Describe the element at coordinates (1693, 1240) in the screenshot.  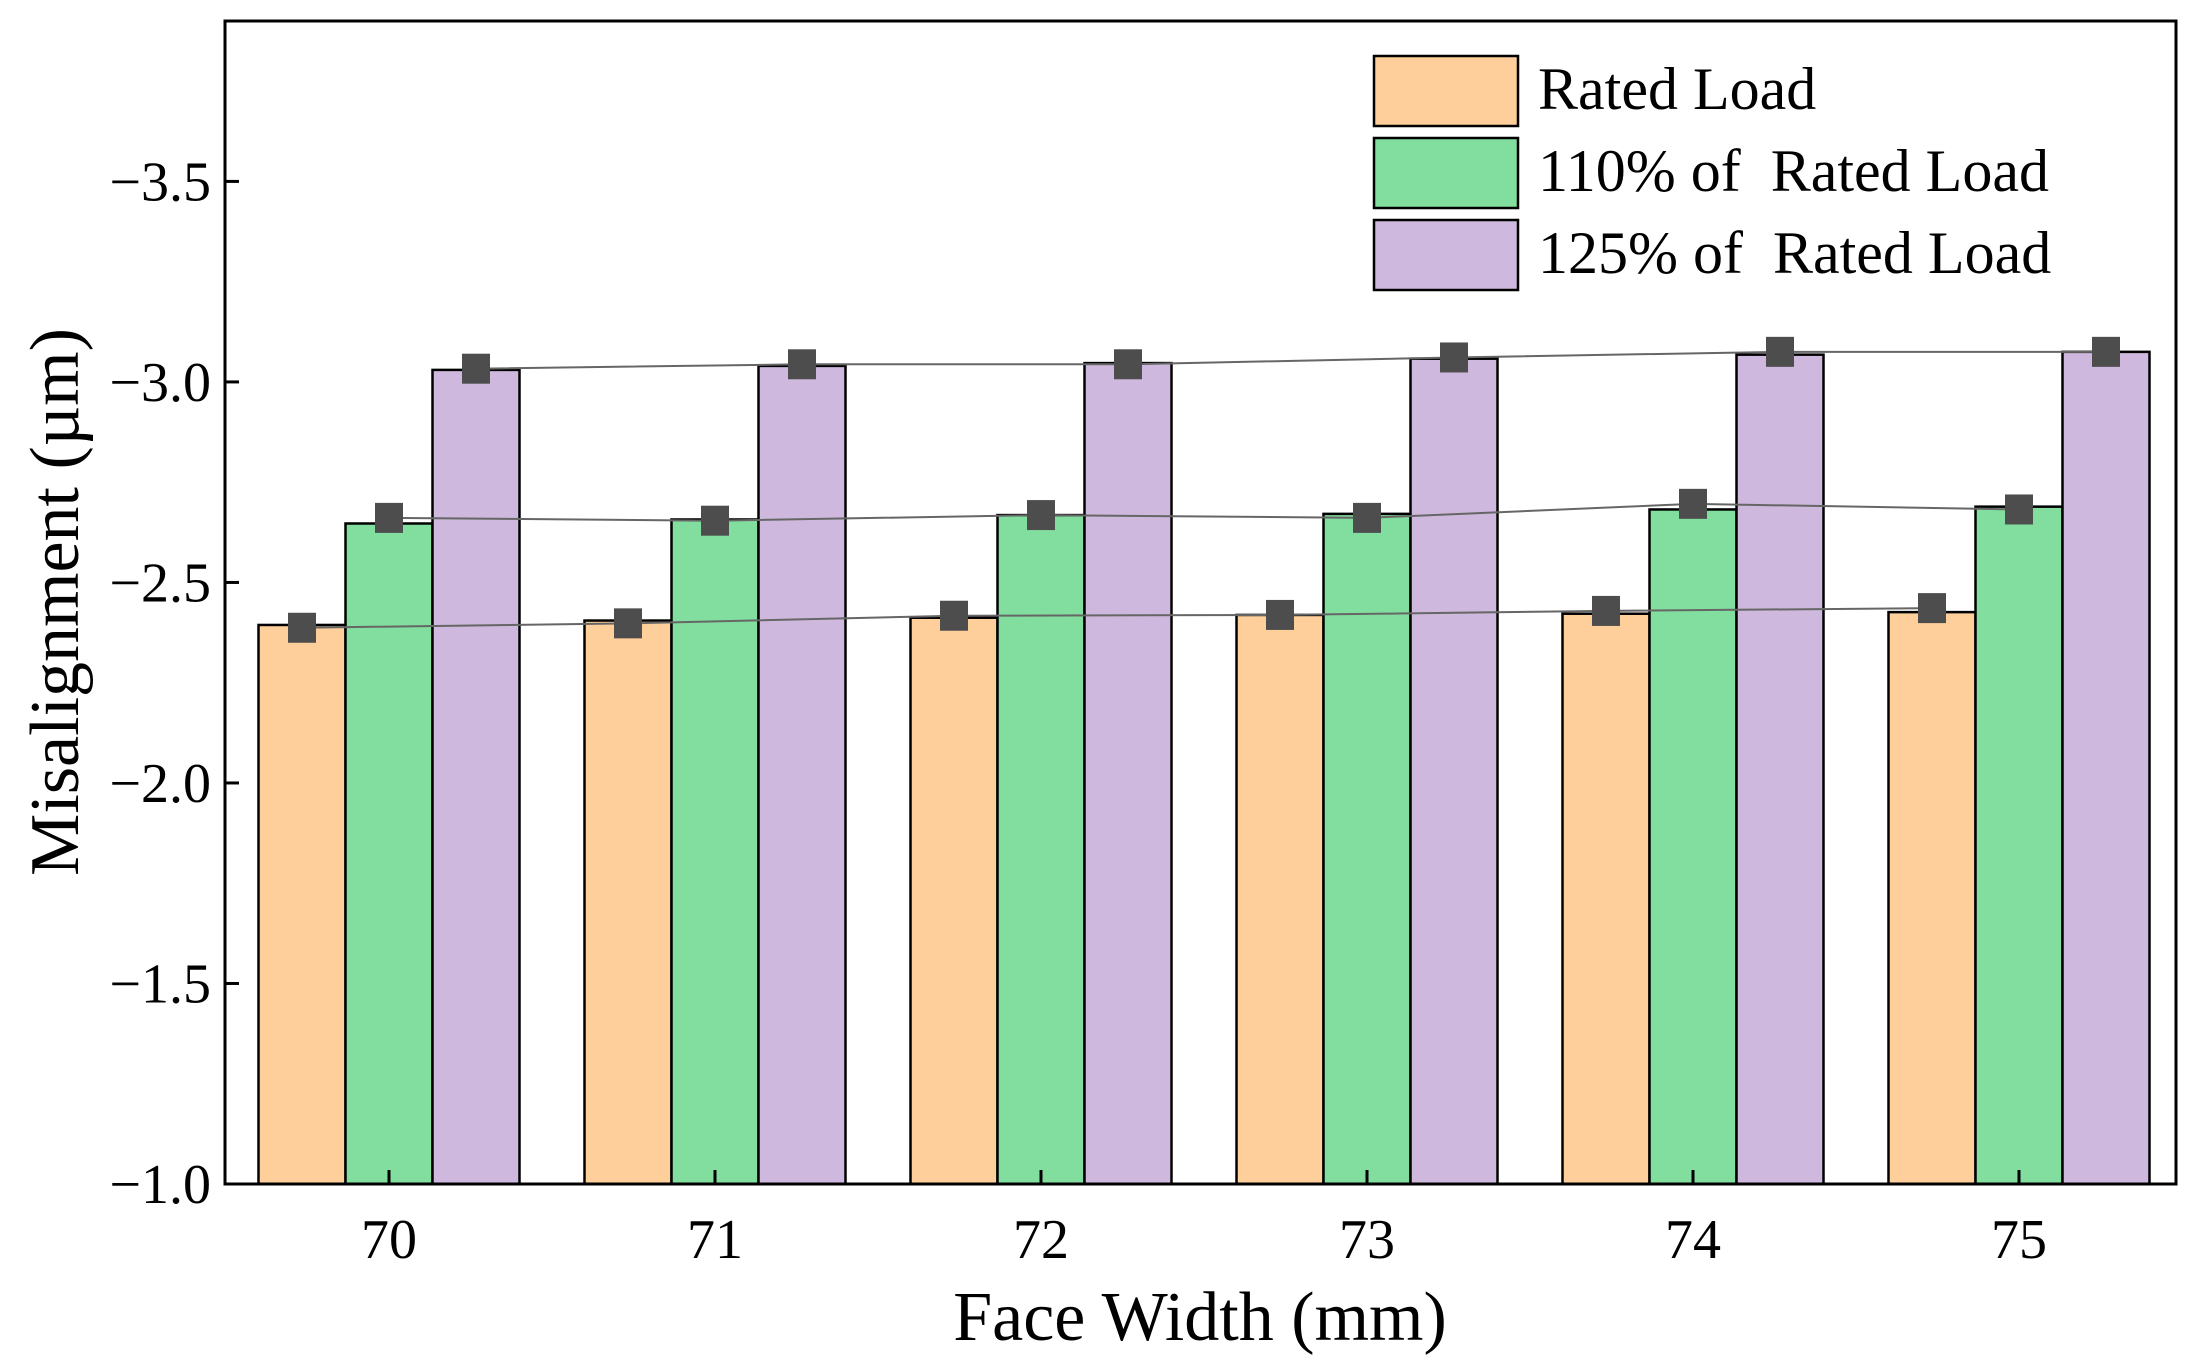
I see `x-tick-label: 74` at that location.